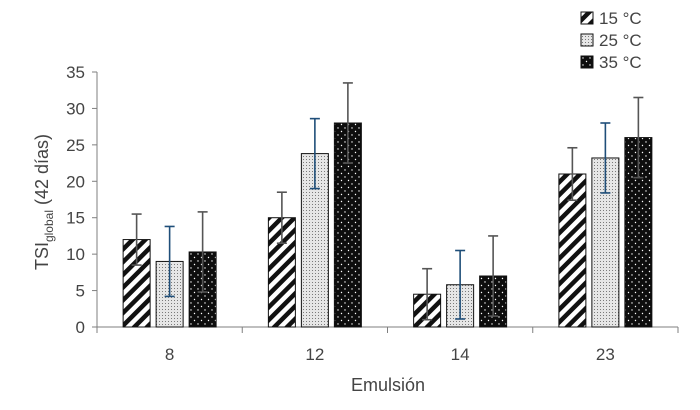 This screenshot has height=410, width=700. Describe the element at coordinates (387, 345) in the screenshot. I see `x-axis: 8 12 14 23` at that location.